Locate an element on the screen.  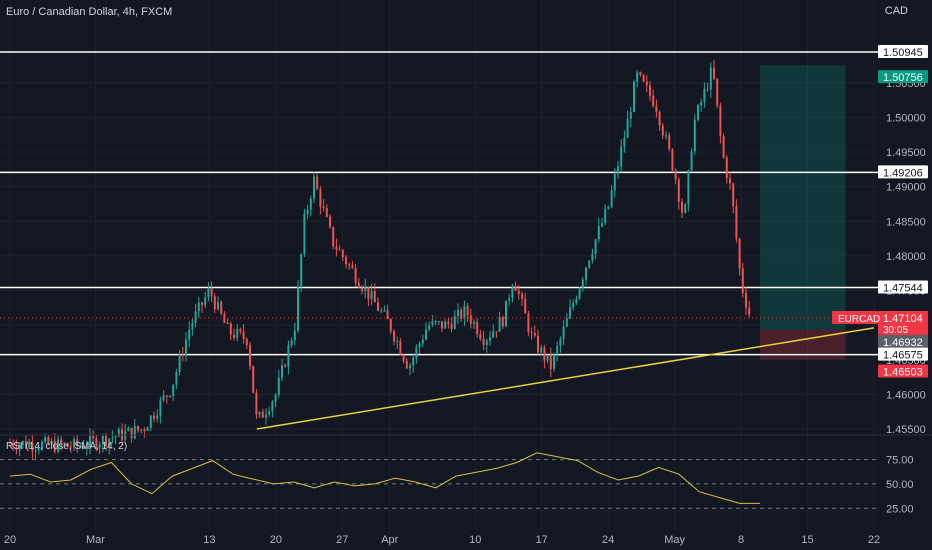
price-tick-label: 1.46000 is located at coordinates (906, 395).